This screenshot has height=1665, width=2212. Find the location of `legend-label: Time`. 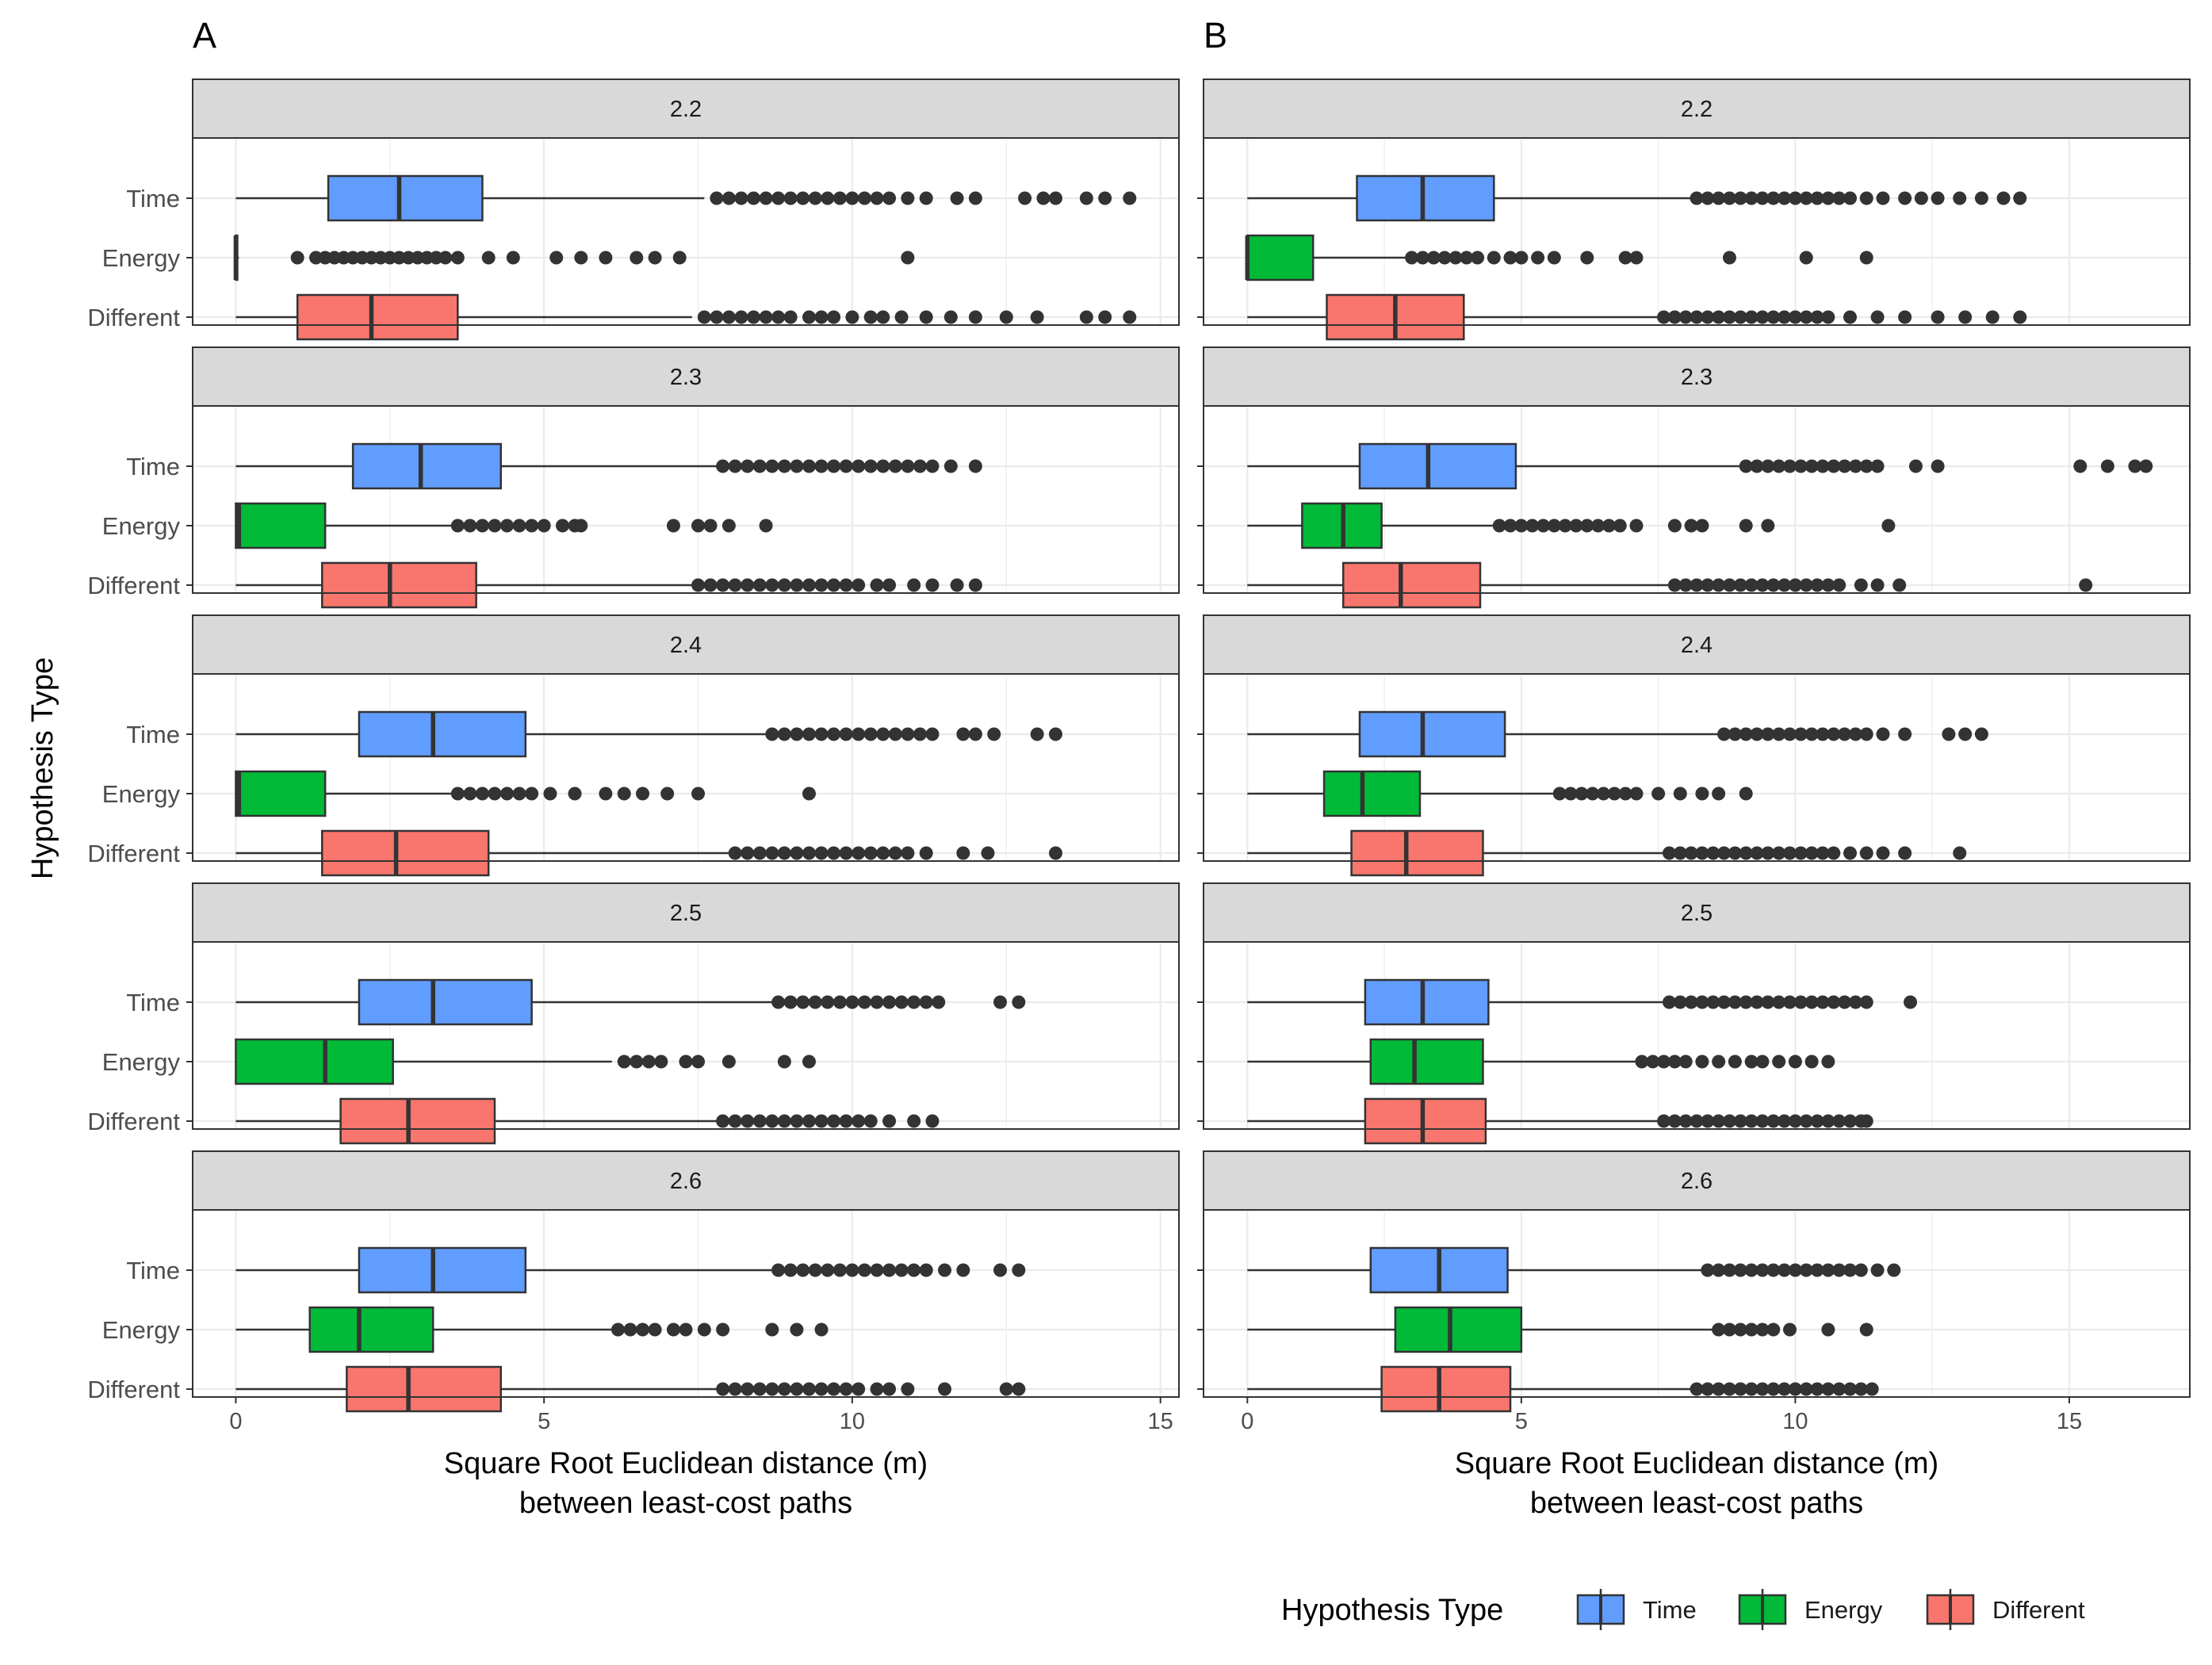

legend-label: Time is located at coordinates (1670, 1610).